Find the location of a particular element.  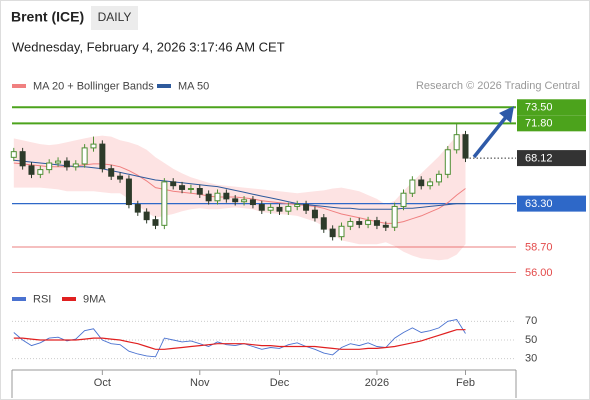

legend-label: 9MA is located at coordinates (94, 299).